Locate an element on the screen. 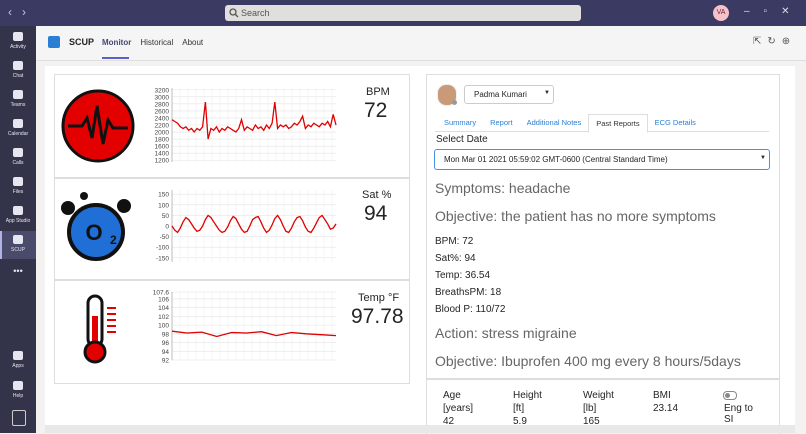 Image resolution: width=806 pixels, height=434 pixels. heart-rate-icon is located at coordinates (98, 126).